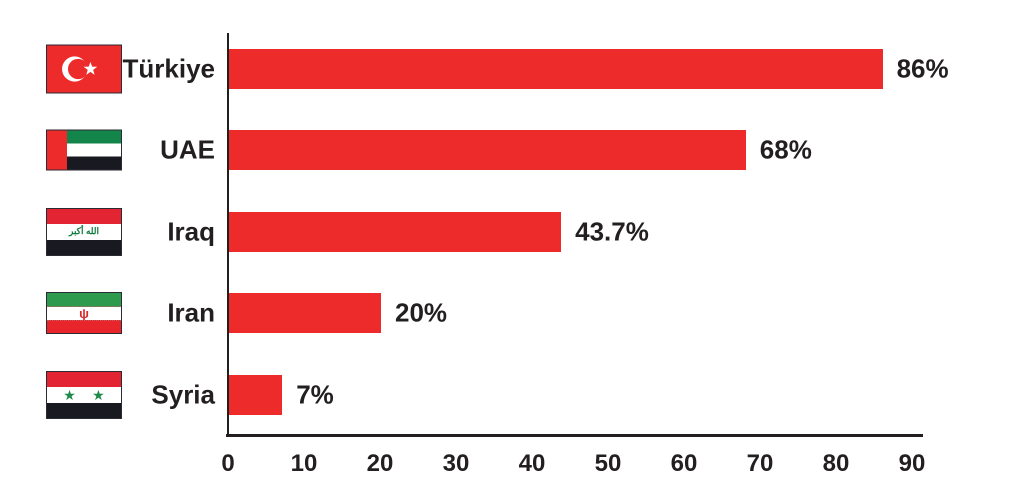 The height and width of the screenshot is (497, 1012). Describe the element at coordinates (532, 463) in the screenshot. I see `x-tick-label: 40` at that location.